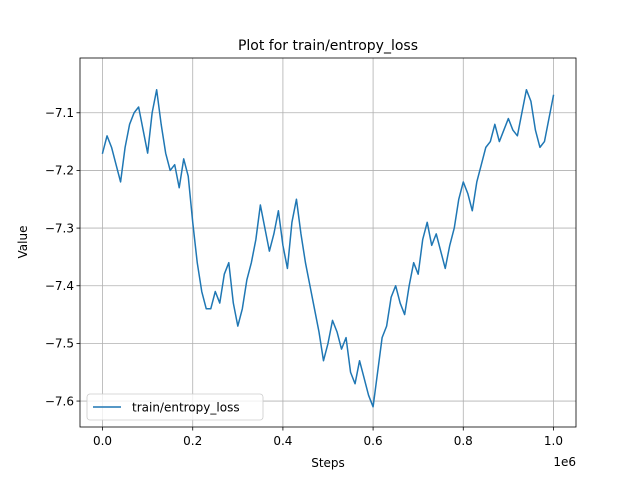  What do you see at coordinates (102, 441) in the screenshot?
I see `x-tick-label: 0.0` at bounding box center [102, 441].